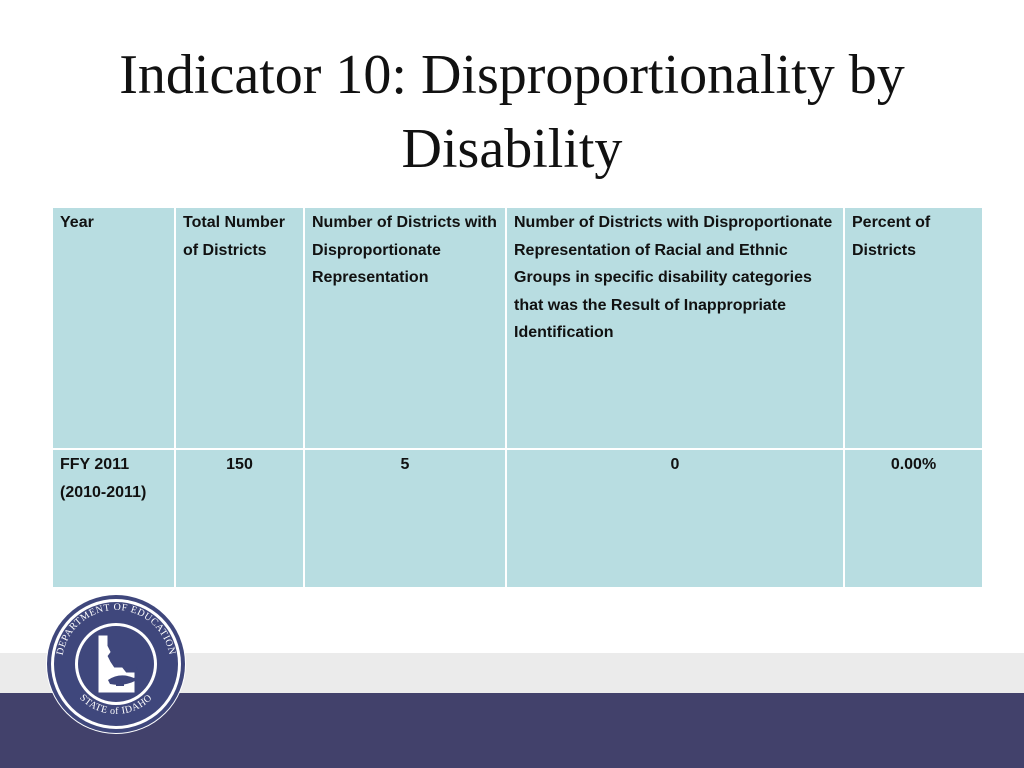  Describe the element at coordinates (113, 518) in the screenshot. I see `cell-year: FFY 2011 (2010-2011)` at that location.